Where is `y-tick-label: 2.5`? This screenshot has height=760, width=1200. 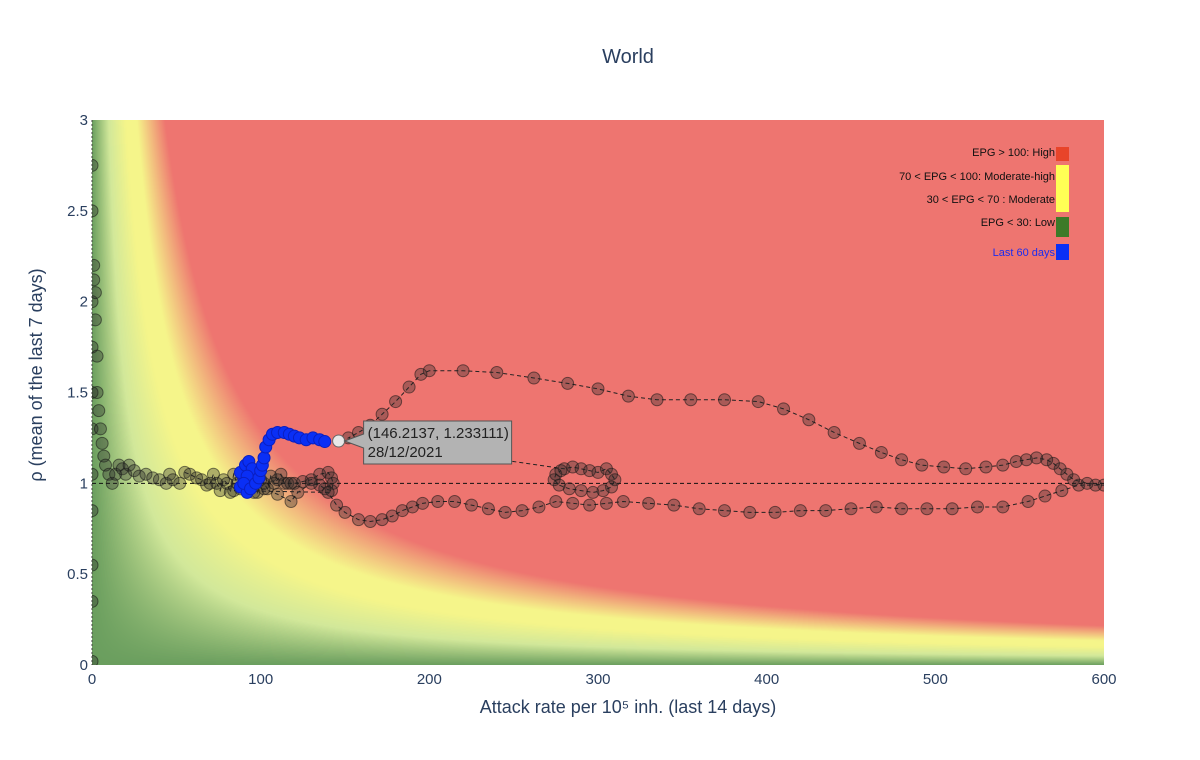 y-tick-label: 2.5 is located at coordinates (77, 211).